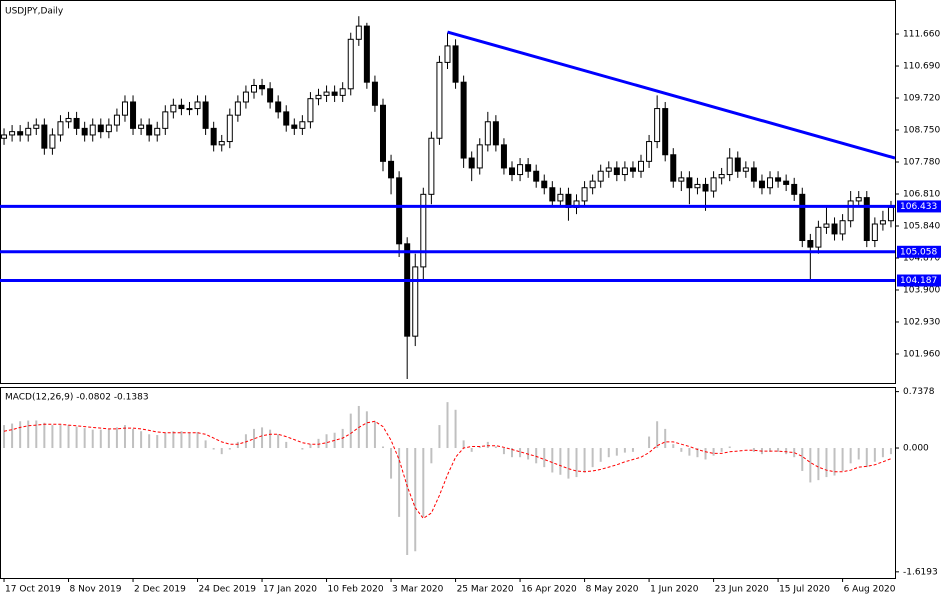  Describe the element at coordinates (921, 322) in the screenshot. I see `y-tick-label: 102.930` at that location.